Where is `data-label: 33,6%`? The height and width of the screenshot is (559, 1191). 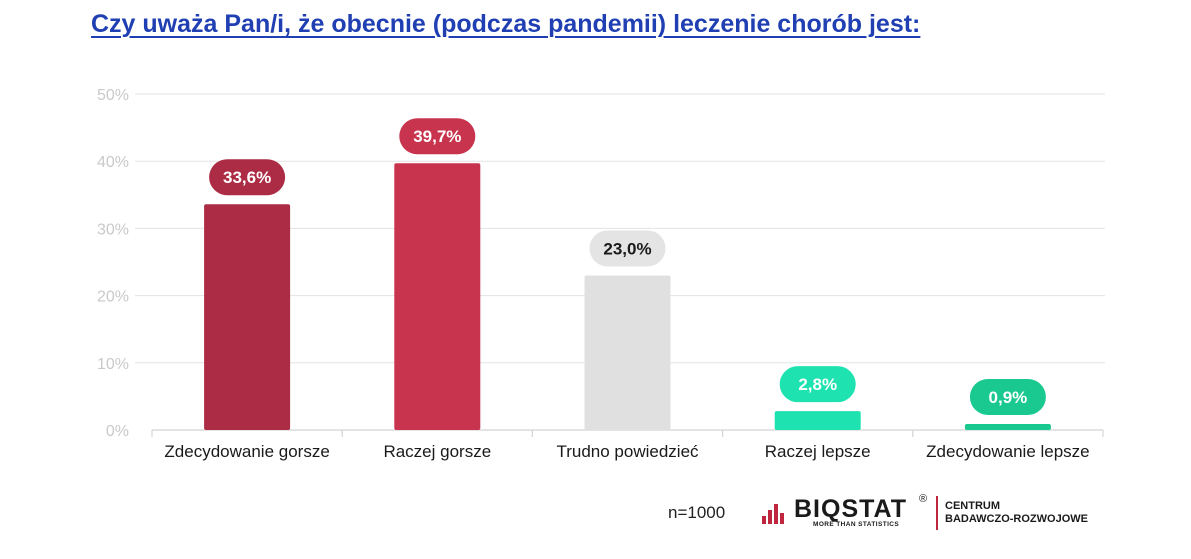
data-label: 33,6% is located at coordinates (247, 177).